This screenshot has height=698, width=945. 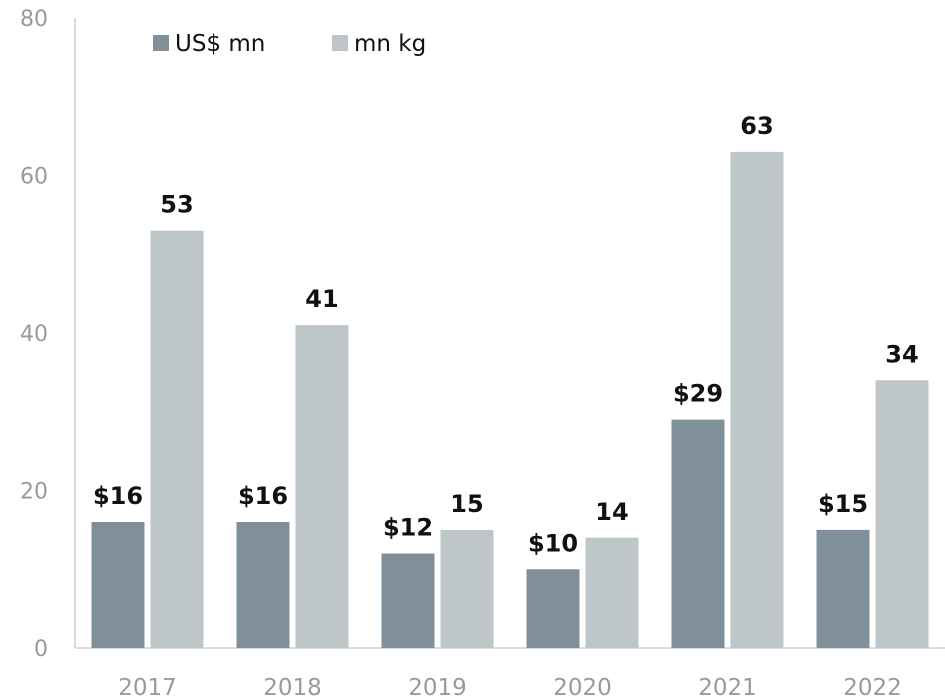 What do you see at coordinates (176, 205) in the screenshot?
I see `data-label-kg-2017: 53` at bounding box center [176, 205].